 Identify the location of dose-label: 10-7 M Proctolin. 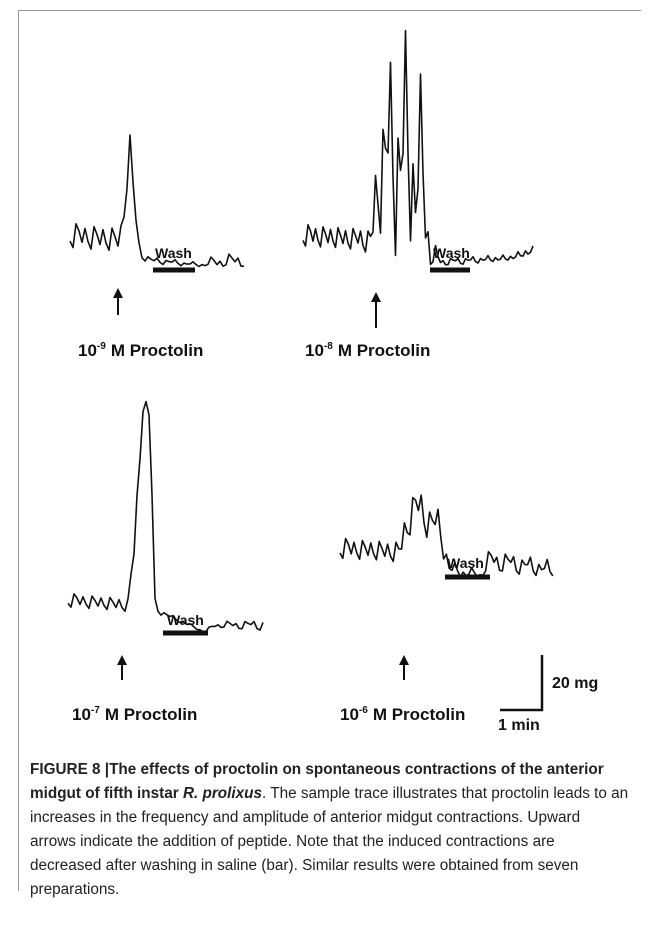
(134, 714).